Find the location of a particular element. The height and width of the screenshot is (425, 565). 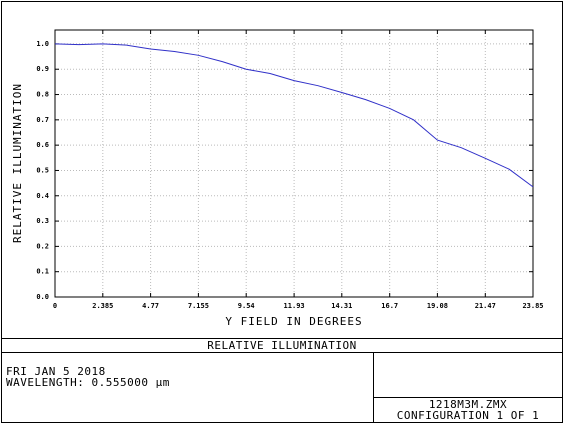

x-tick-label: 19.08 is located at coordinates (437, 306).